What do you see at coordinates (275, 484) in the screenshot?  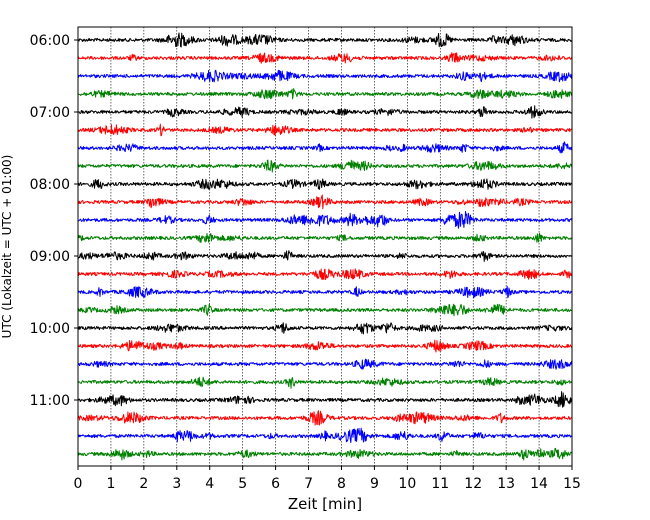 I see `x-tick-label: 6` at bounding box center [275, 484].